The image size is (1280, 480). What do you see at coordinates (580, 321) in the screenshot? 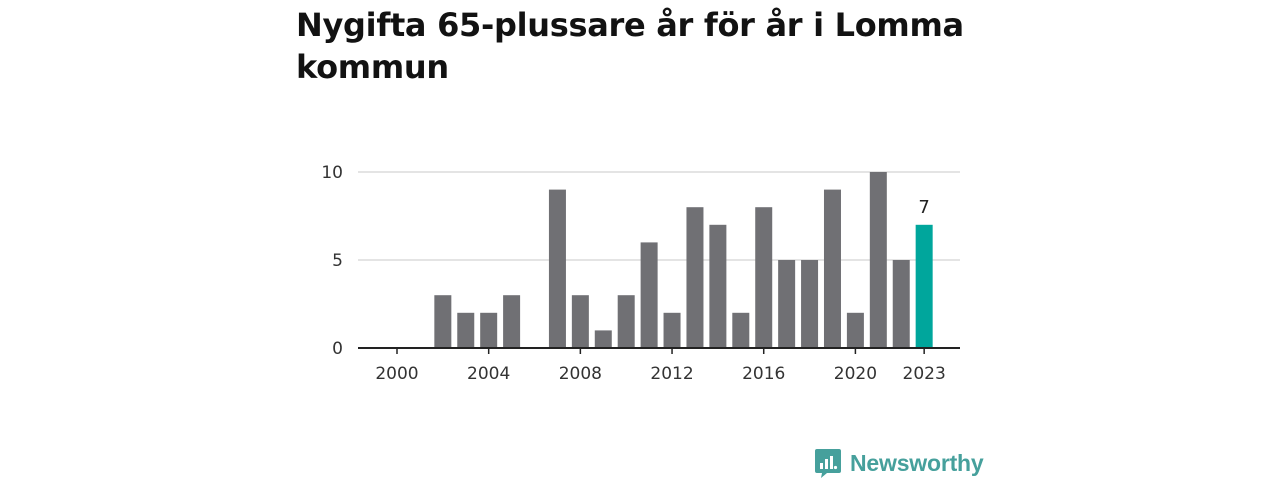
I see `bar-2008` at bounding box center [580, 321].